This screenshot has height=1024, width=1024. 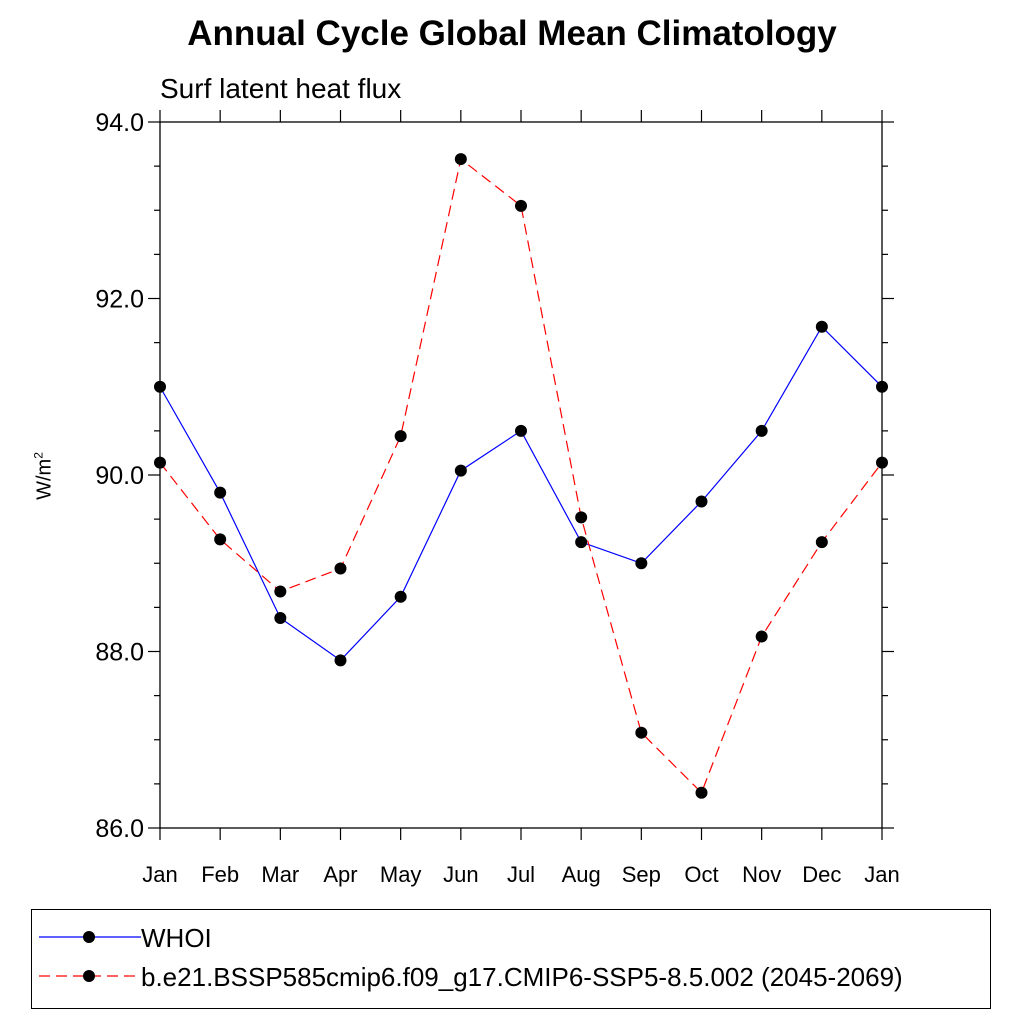 What do you see at coordinates (176, 938) in the screenshot?
I see `legend-label-whoi: WHOI` at bounding box center [176, 938].